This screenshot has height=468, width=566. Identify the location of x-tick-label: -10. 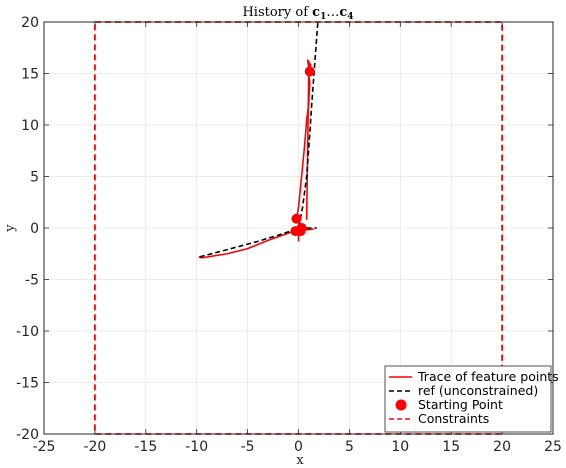
(196, 447).